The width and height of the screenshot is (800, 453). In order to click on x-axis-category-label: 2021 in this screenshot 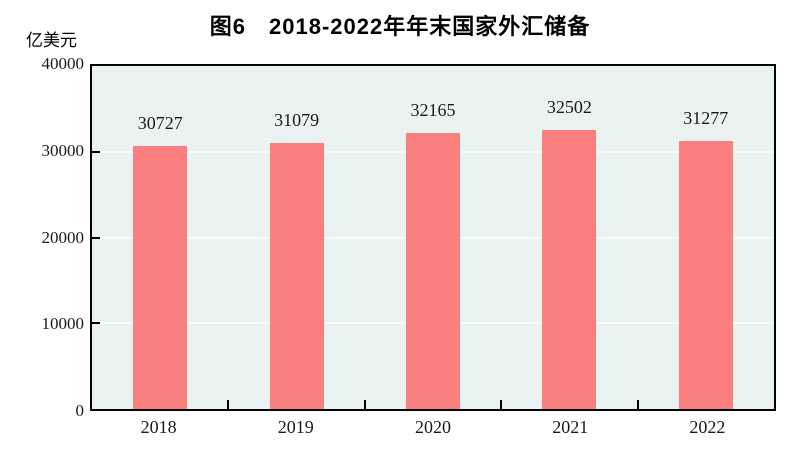, I will do `click(570, 427)`.